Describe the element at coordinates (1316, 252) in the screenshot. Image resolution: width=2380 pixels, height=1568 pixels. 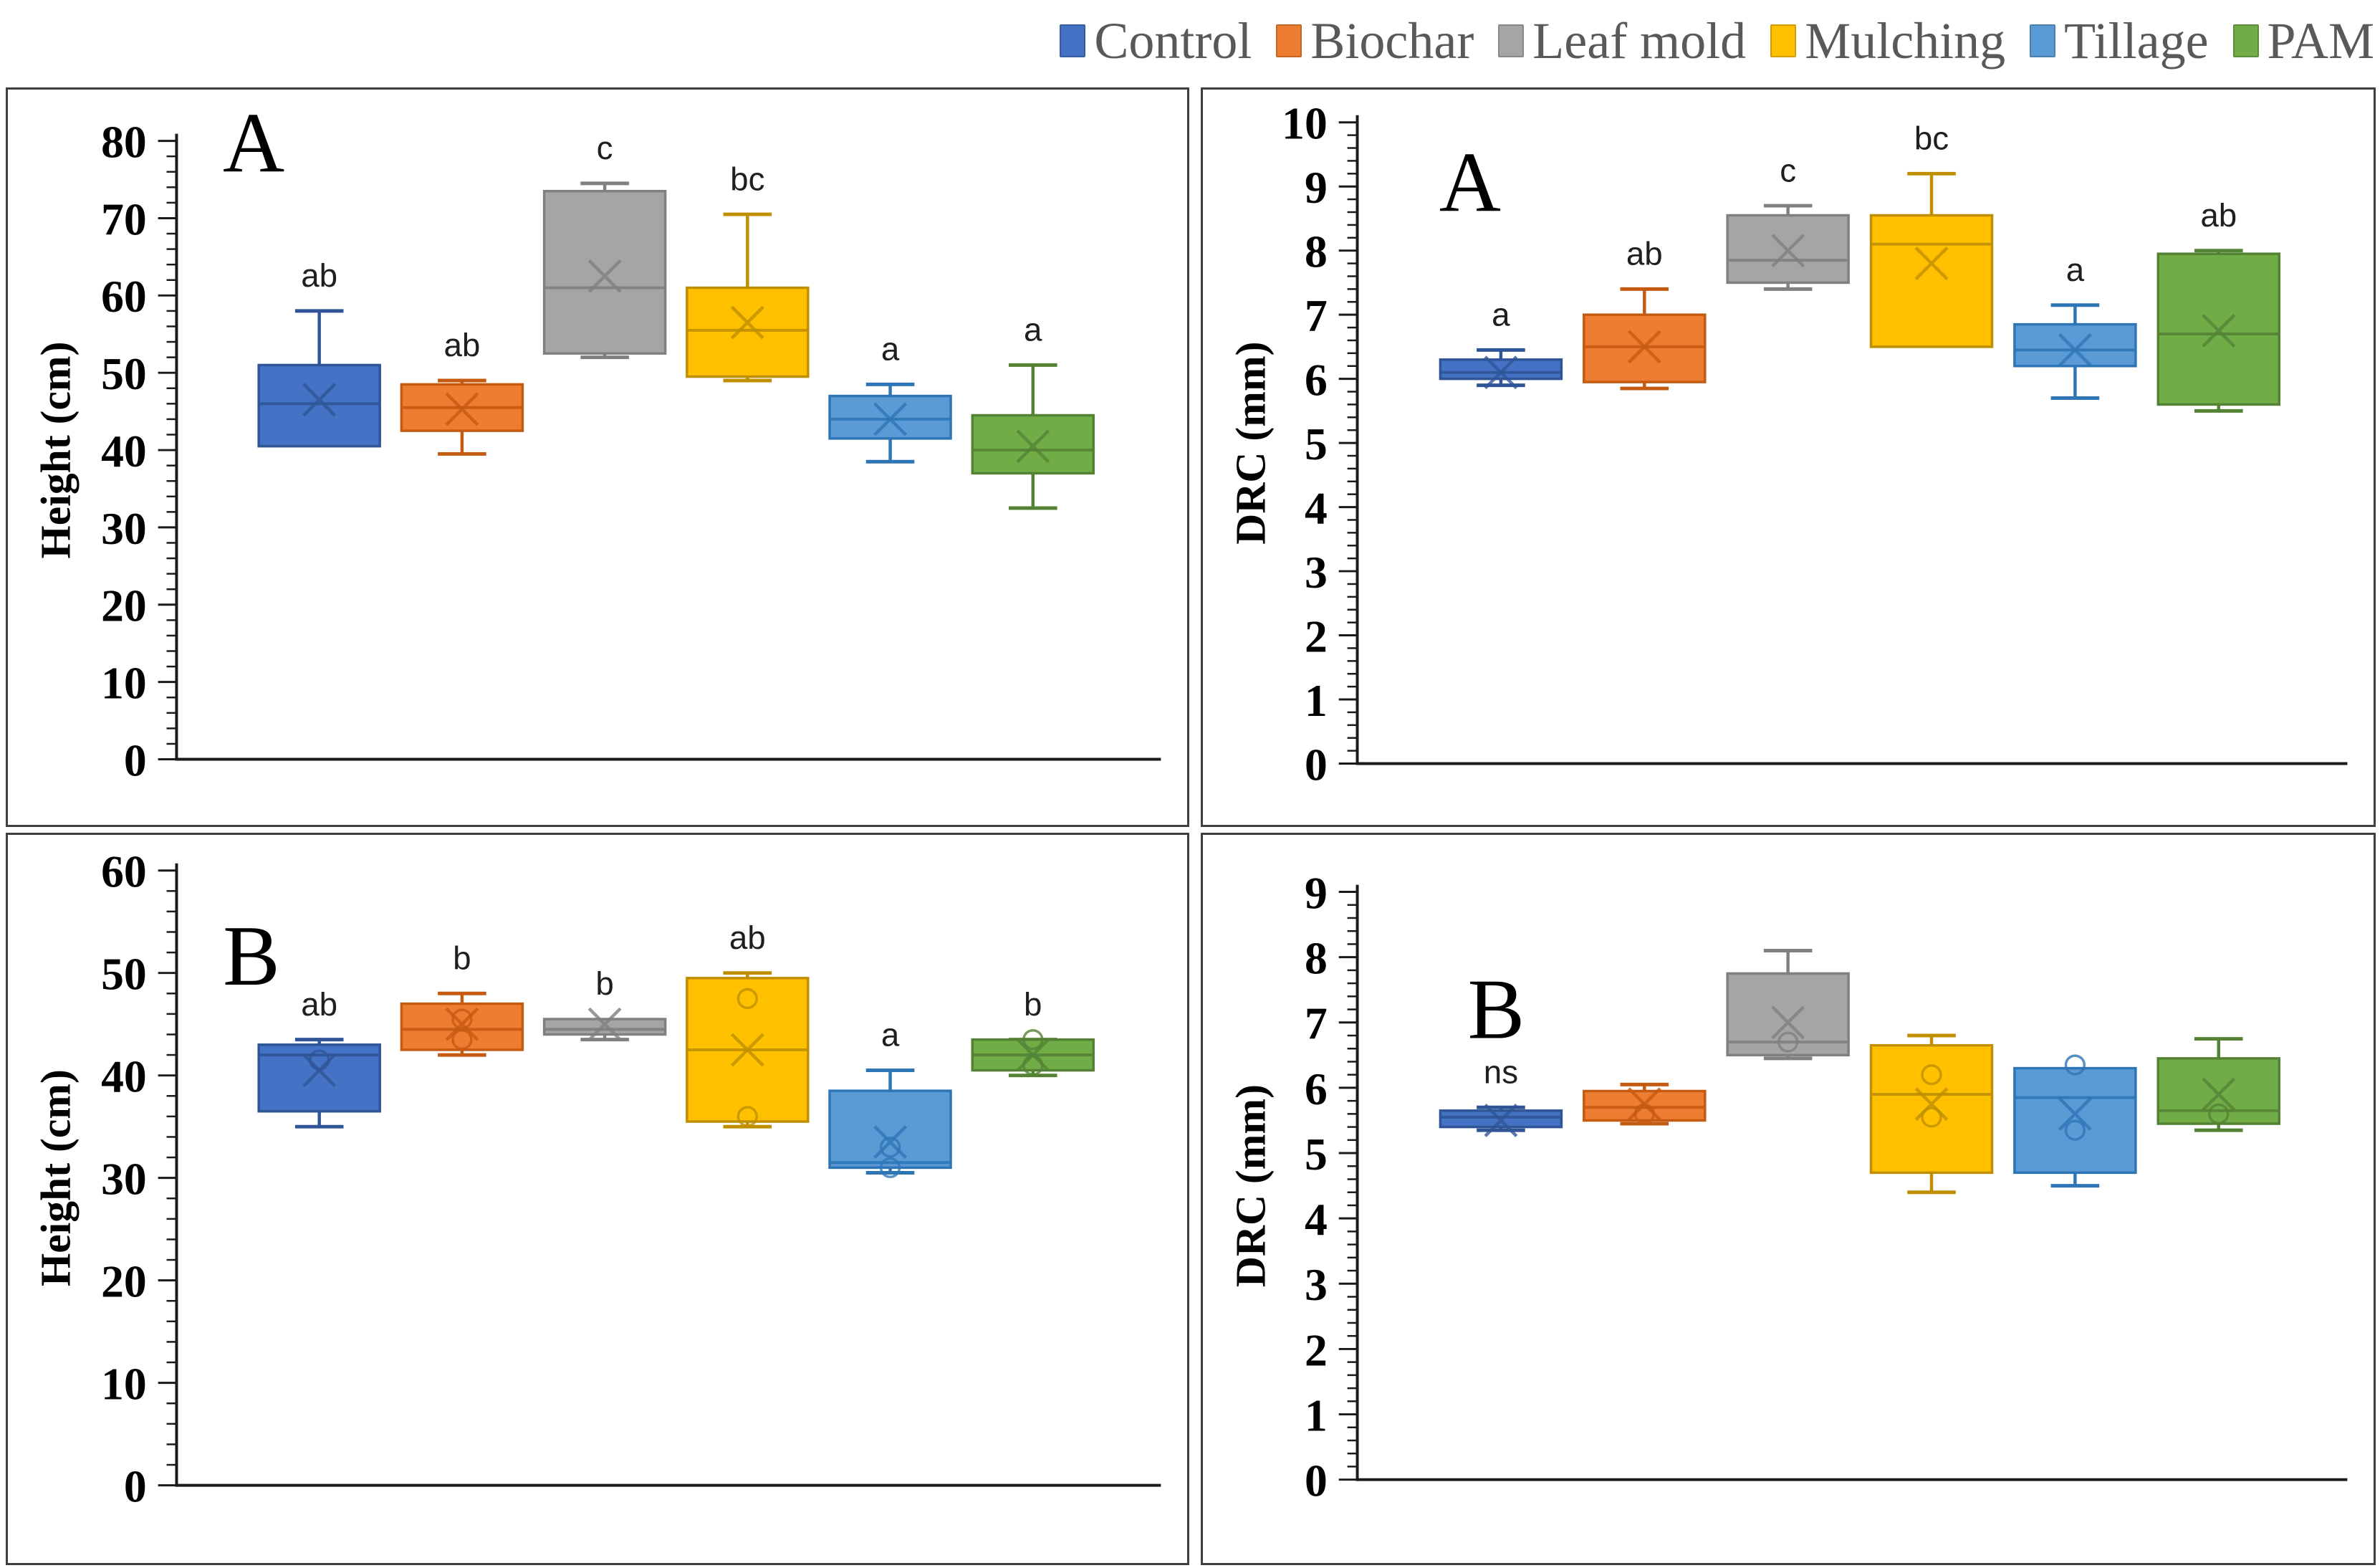
I see `y-tick-label: 8` at that location.